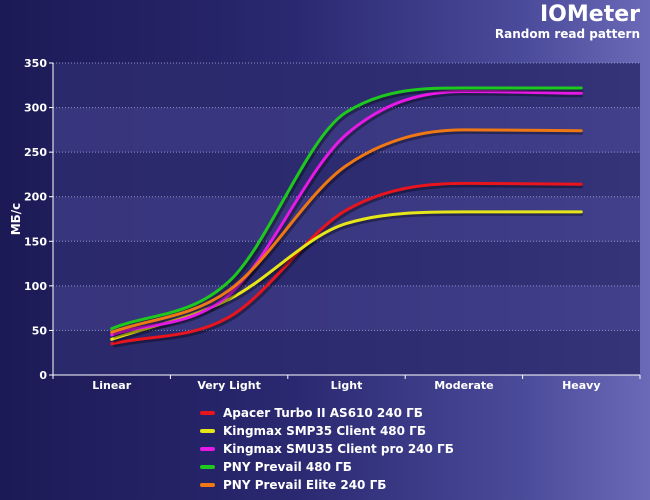 This screenshot has width=650, height=500. What do you see at coordinates (35, 197) in the screenshot?
I see `y-tick-label: 200` at bounding box center [35, 197].